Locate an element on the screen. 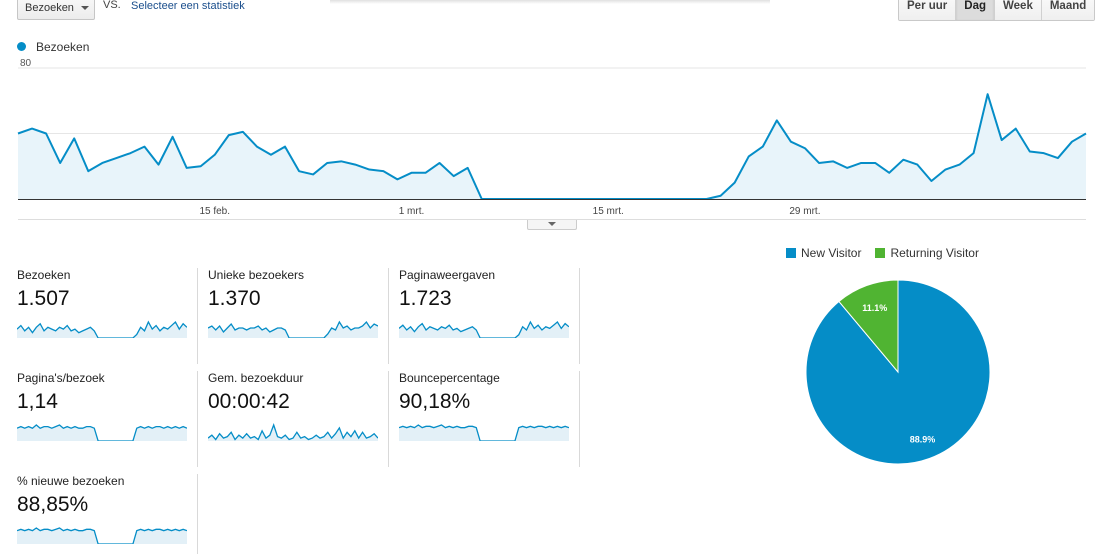 The width and height of the screenshot is (1098, 560). y-tick-label: 80 is located at coordinates (26, 63).